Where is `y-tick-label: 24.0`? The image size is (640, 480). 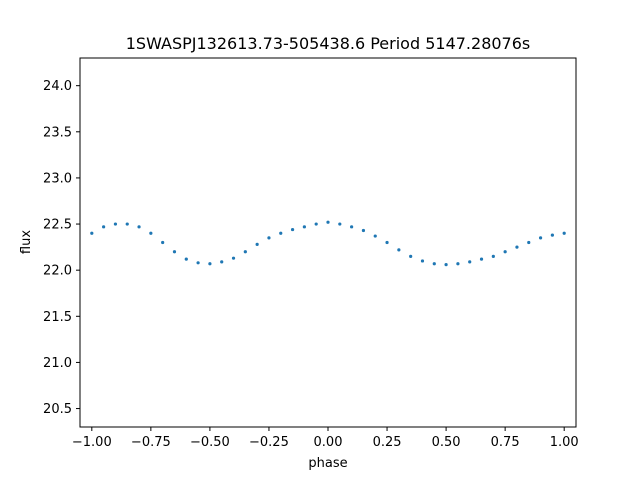
y-tick-label: 24.0 is located at coordinates (57, 86).